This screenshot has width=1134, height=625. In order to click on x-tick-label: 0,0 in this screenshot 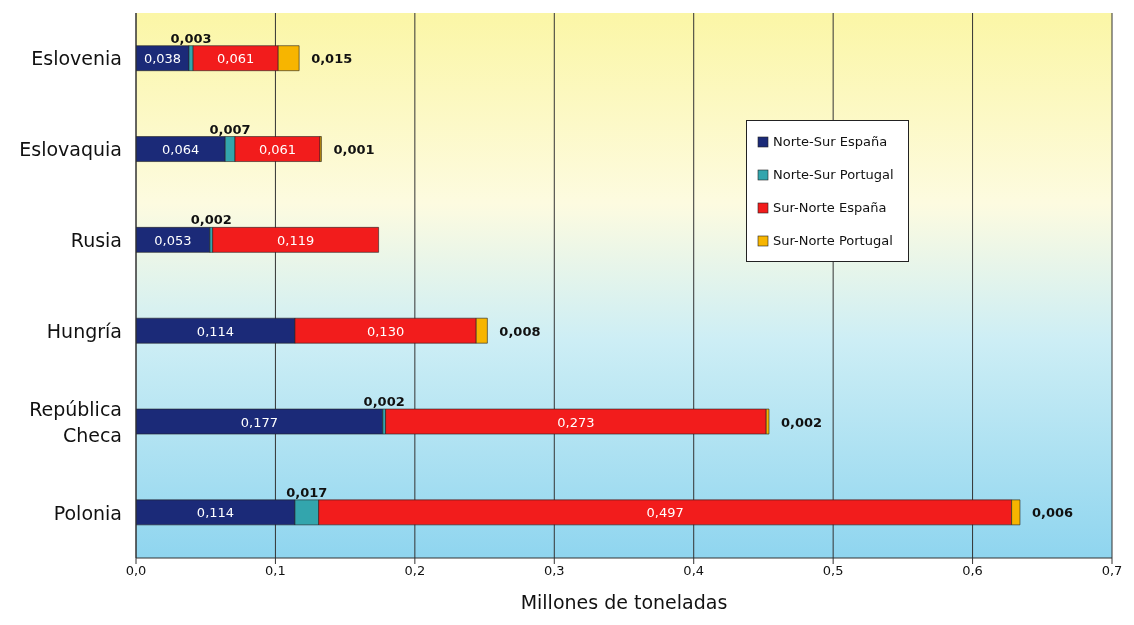, I will do `click(136, 571)`.